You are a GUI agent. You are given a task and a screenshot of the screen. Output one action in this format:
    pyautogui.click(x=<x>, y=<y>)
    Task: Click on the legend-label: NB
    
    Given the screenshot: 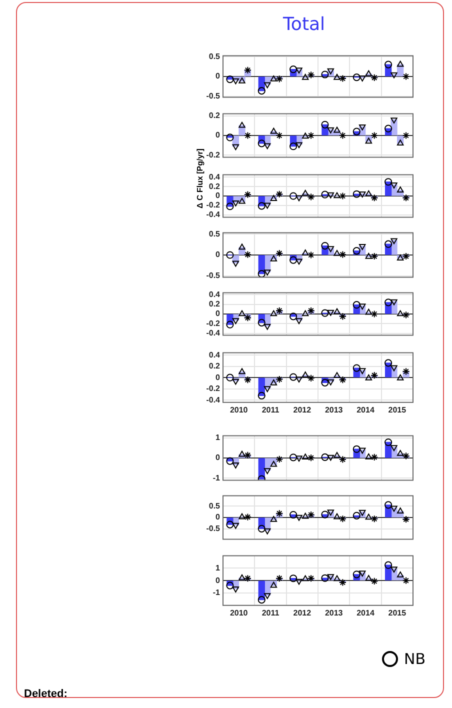 What is the action you would take?
    pyautogui.click(x=415, y=659)
    